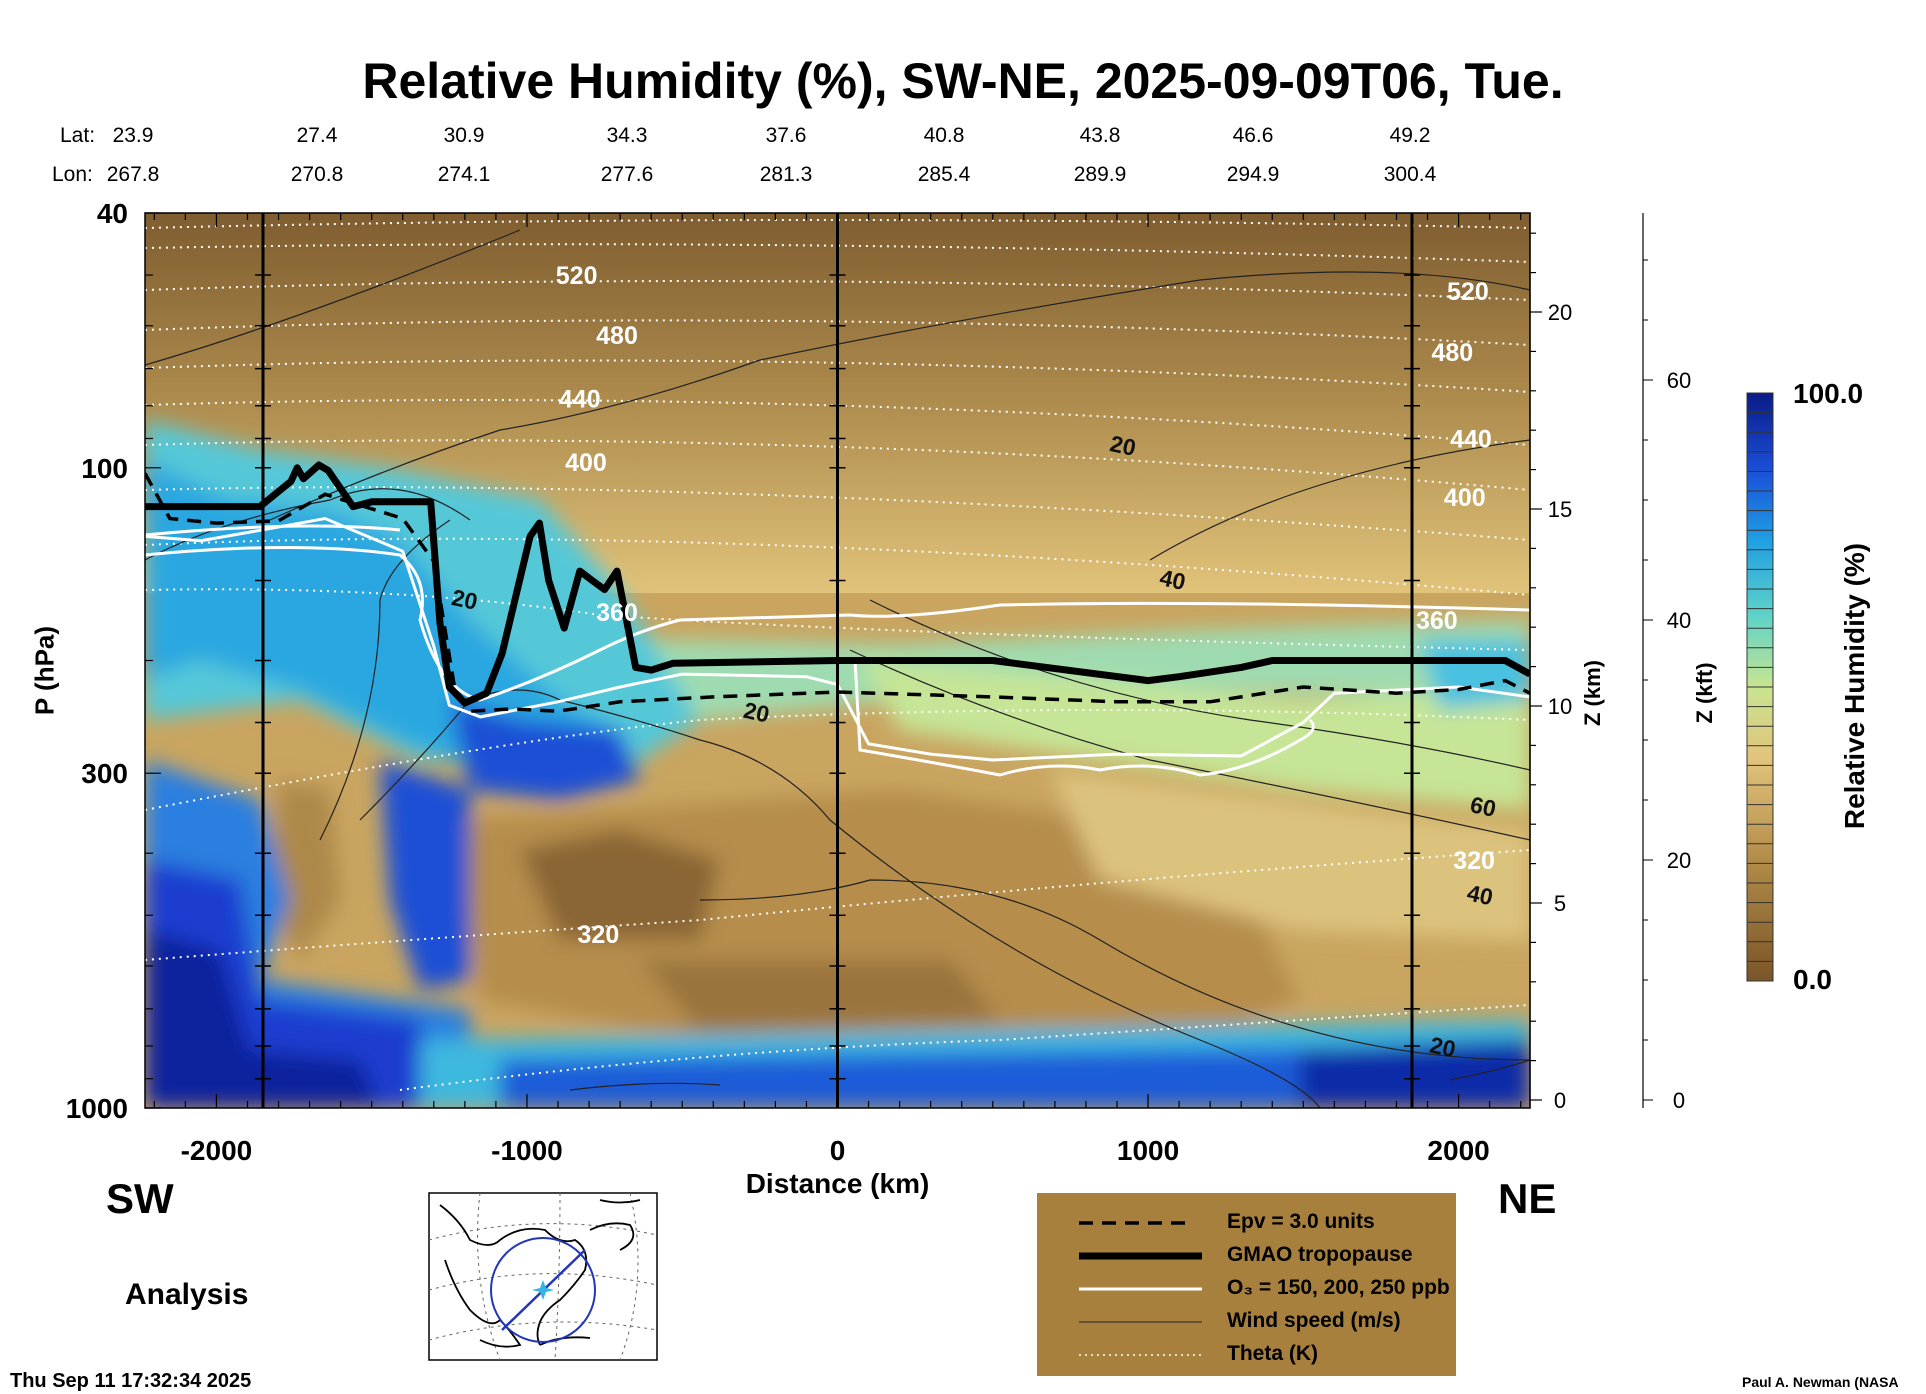 Image resolution: width=1926 pixels, height=1394 pixels. What do you see at coordinates (1314, 1320) in the screenshot?
I see `legend-wind: Wind speed (m/s)` at bounding box center [1314, 1320].